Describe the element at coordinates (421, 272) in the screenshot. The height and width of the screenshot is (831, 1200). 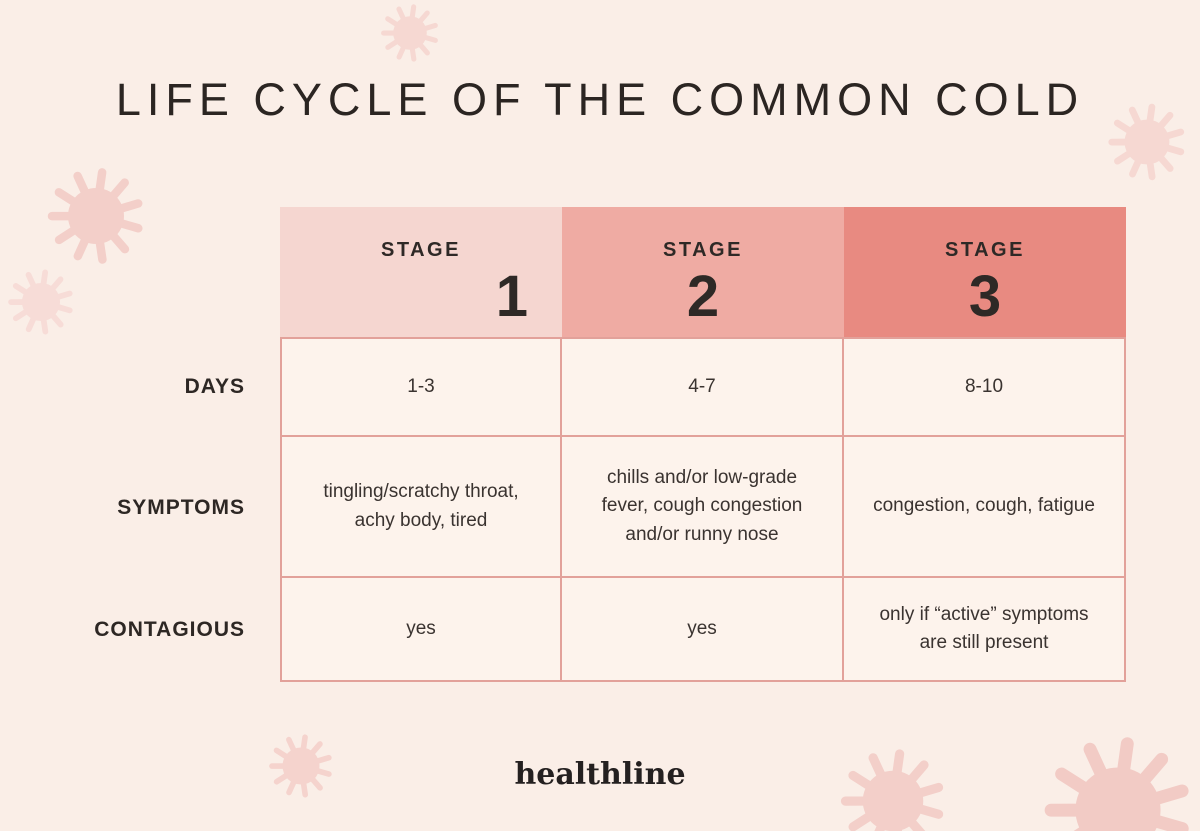
I see `stage-1-header: STAGE 1` at that location.